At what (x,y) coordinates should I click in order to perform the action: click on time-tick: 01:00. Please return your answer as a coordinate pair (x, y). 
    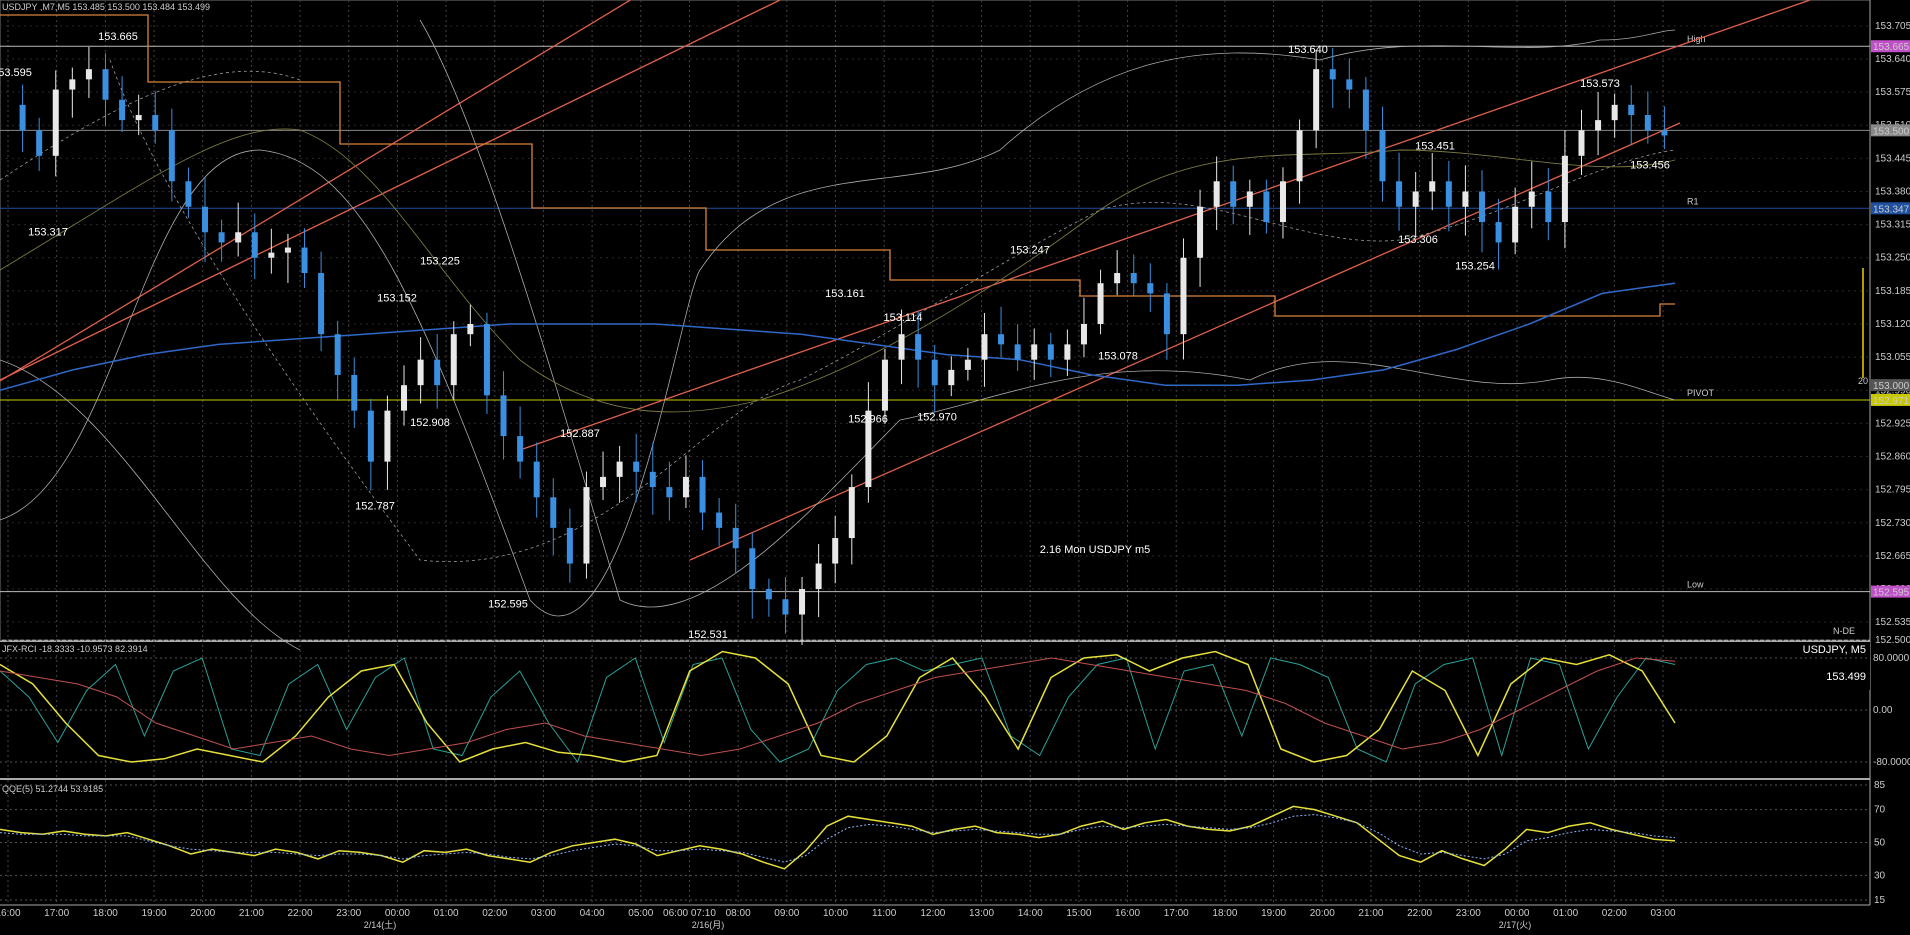
    Looking at the image, I should click on (446, 913).